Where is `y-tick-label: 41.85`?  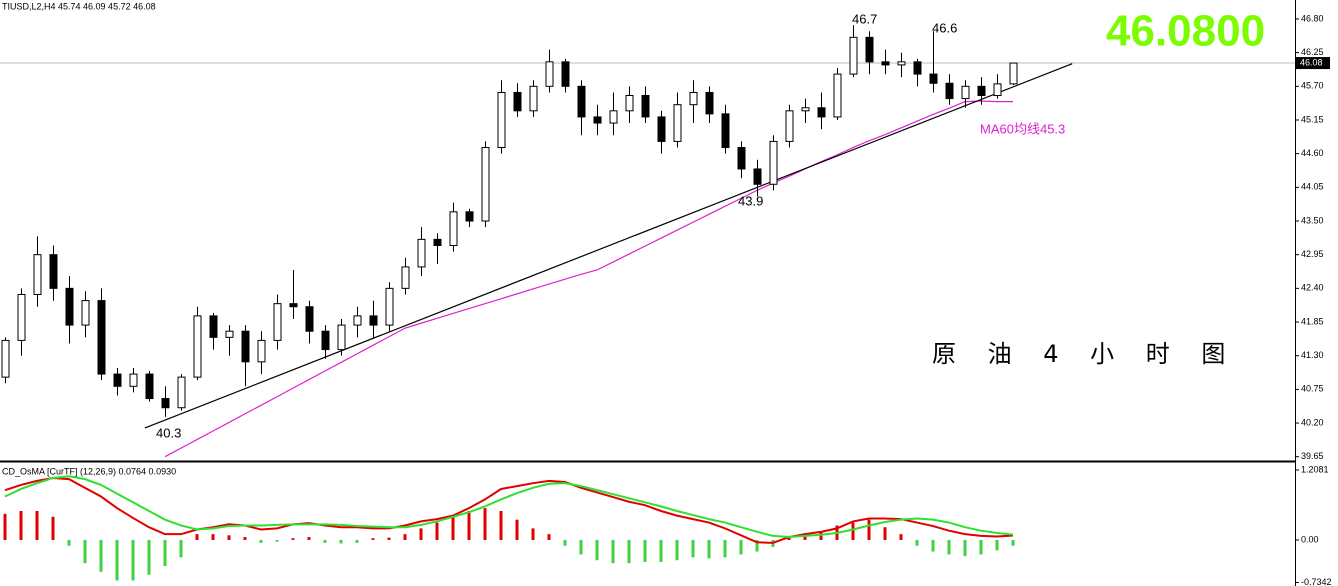 y-tick-label: 41.85 is located at coordinates (1312, 321).